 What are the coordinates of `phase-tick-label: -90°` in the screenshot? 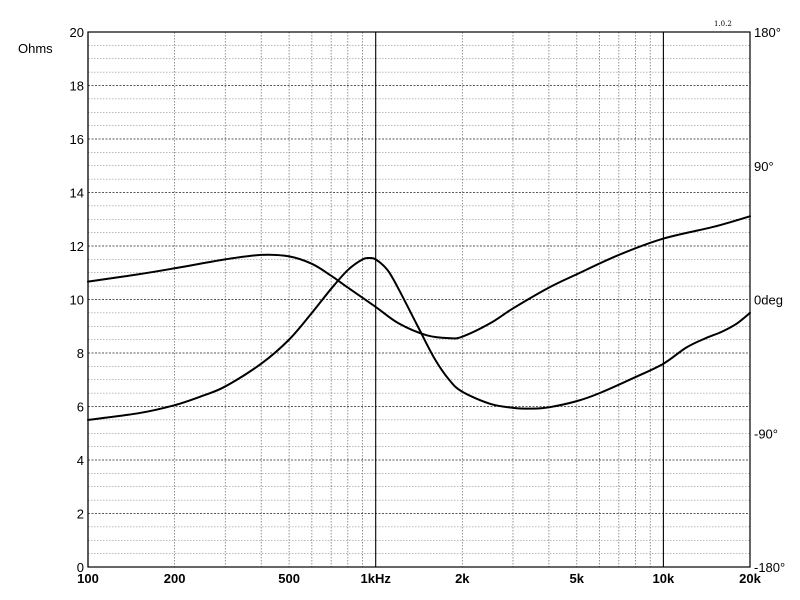 It's located at (766, 433).